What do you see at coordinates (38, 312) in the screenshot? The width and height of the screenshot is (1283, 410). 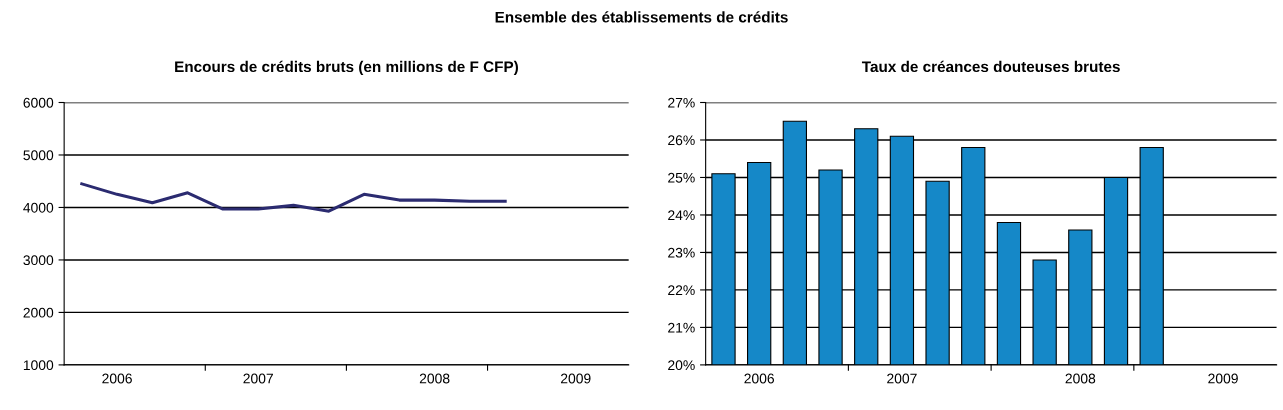 I see `y-tick-label: 2000` at bounding box center [38, 312].